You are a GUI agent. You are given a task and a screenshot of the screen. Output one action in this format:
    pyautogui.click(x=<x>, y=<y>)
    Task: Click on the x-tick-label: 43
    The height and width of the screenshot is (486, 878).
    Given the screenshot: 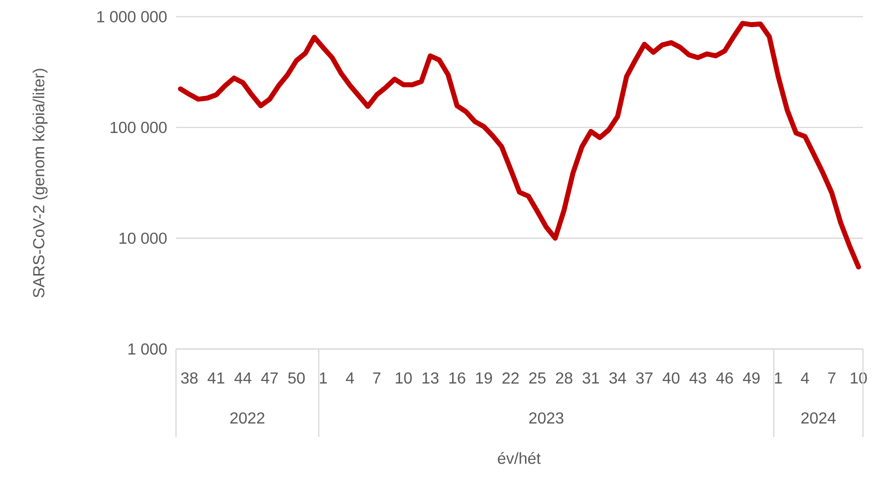 What is the action you would take?
    pyautogui.click(x=697, y=378)
    